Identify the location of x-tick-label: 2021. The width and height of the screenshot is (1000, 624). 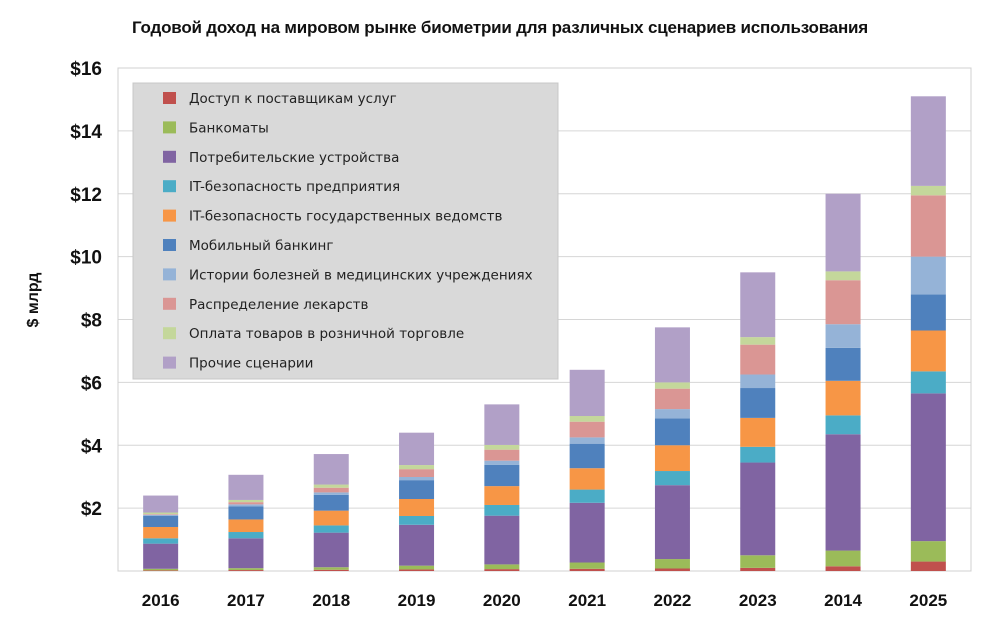
(587, 600).